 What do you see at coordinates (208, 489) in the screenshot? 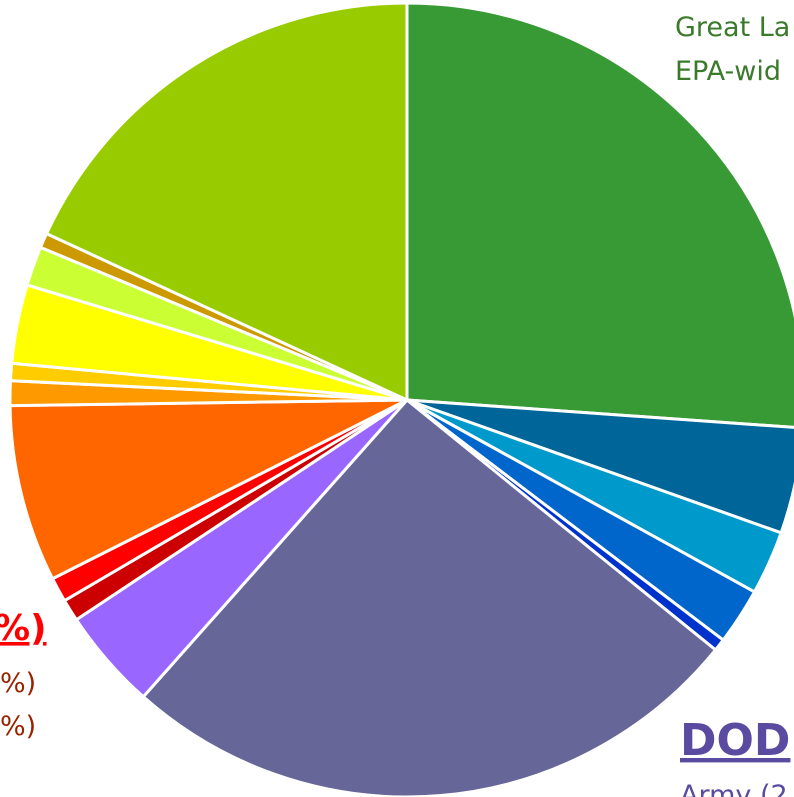
I see `pie-slice` at bounding box center [208, 489].